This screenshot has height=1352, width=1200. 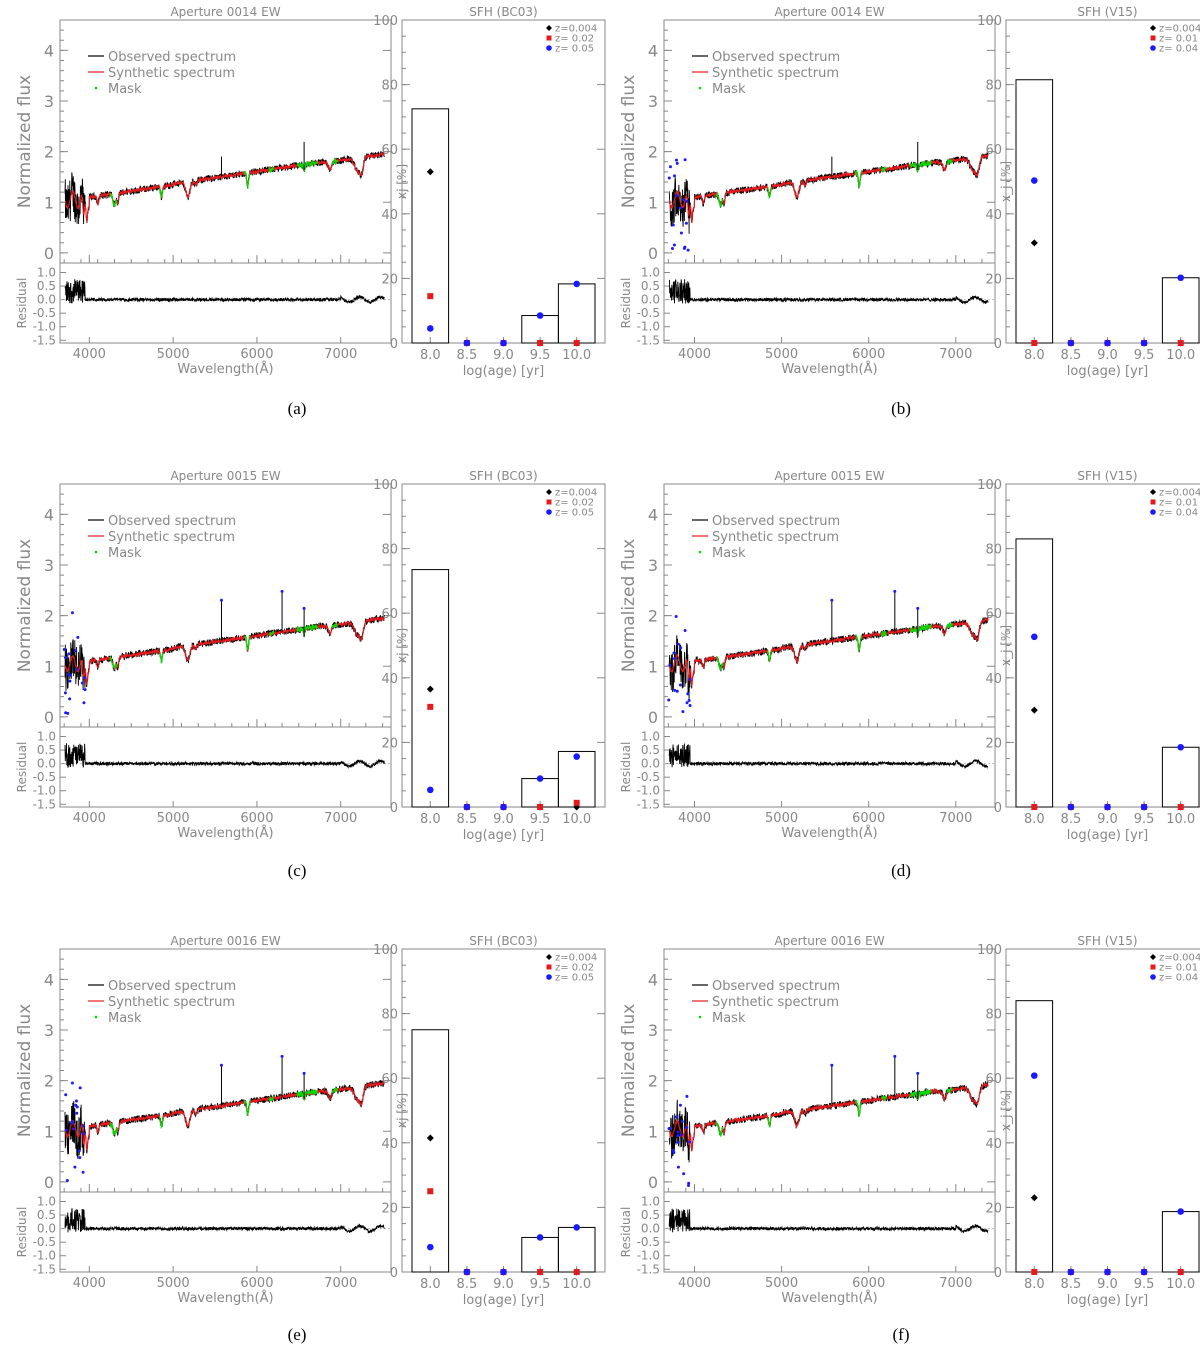 I want to click on sfh-ylabel: xj [%], so click(x=402, y=181).